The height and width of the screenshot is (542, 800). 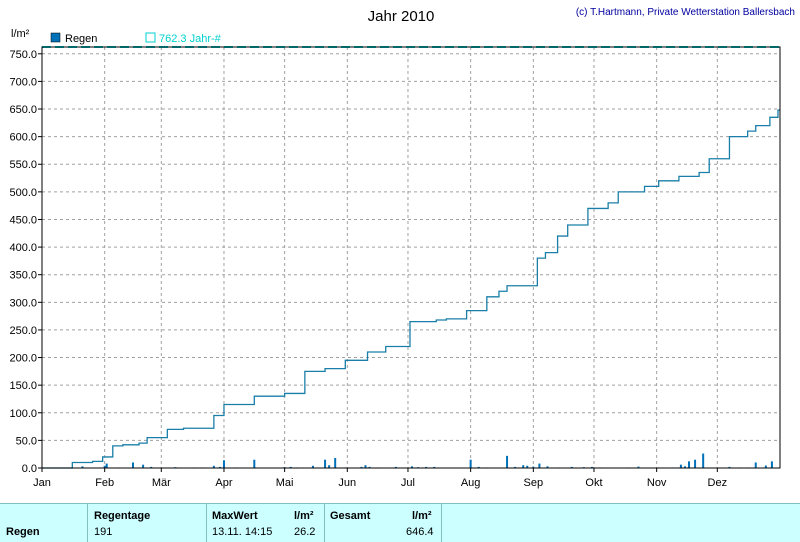 What do you see at coordinates (408, 483) in the screenshot?
I see `x-tick-label: Jul` at bounding box center [408, 483].